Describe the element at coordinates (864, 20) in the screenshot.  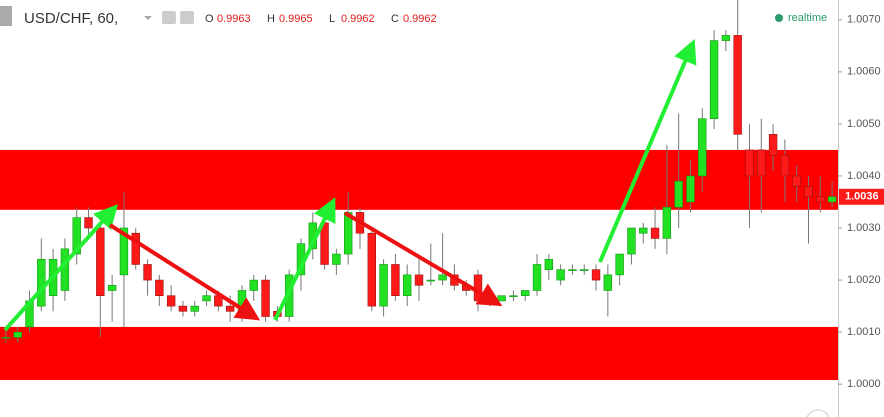
I see `y-tick-label: 1.0070` at that location.